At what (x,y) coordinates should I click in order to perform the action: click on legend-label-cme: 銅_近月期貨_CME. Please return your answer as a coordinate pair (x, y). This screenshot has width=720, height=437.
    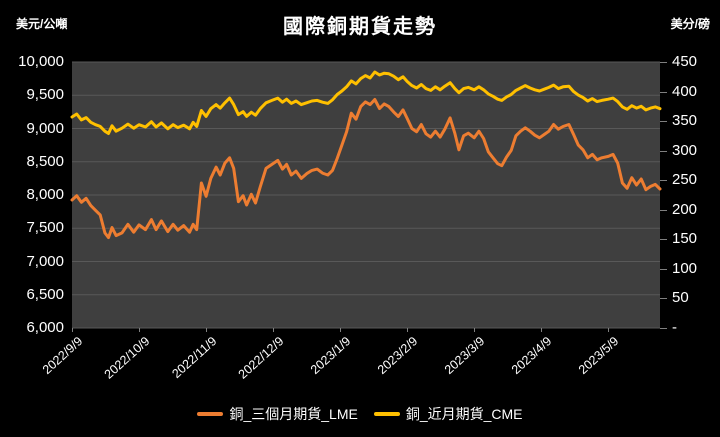
    Looking at the image, I should click on (464, 414).